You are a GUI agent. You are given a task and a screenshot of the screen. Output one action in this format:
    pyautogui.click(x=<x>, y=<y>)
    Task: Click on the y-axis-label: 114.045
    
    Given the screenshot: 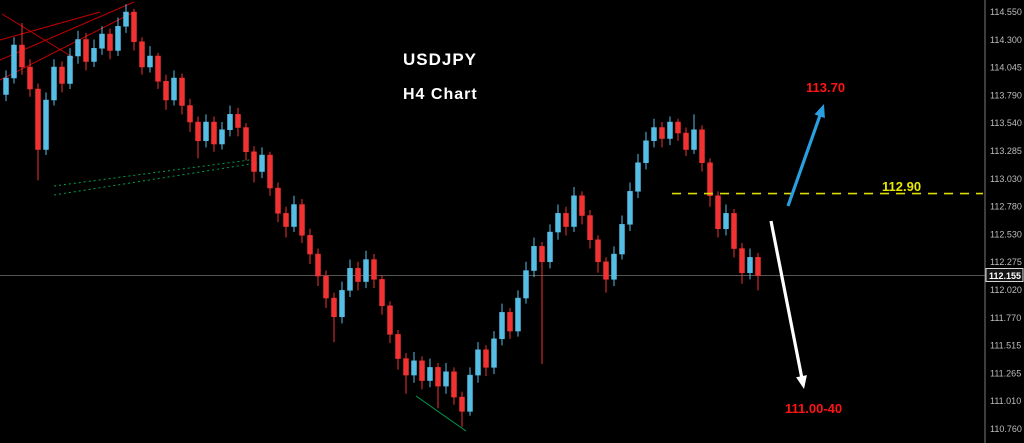 What is the action you would take?
    pyautogui.click(x=1006, y=68)
    